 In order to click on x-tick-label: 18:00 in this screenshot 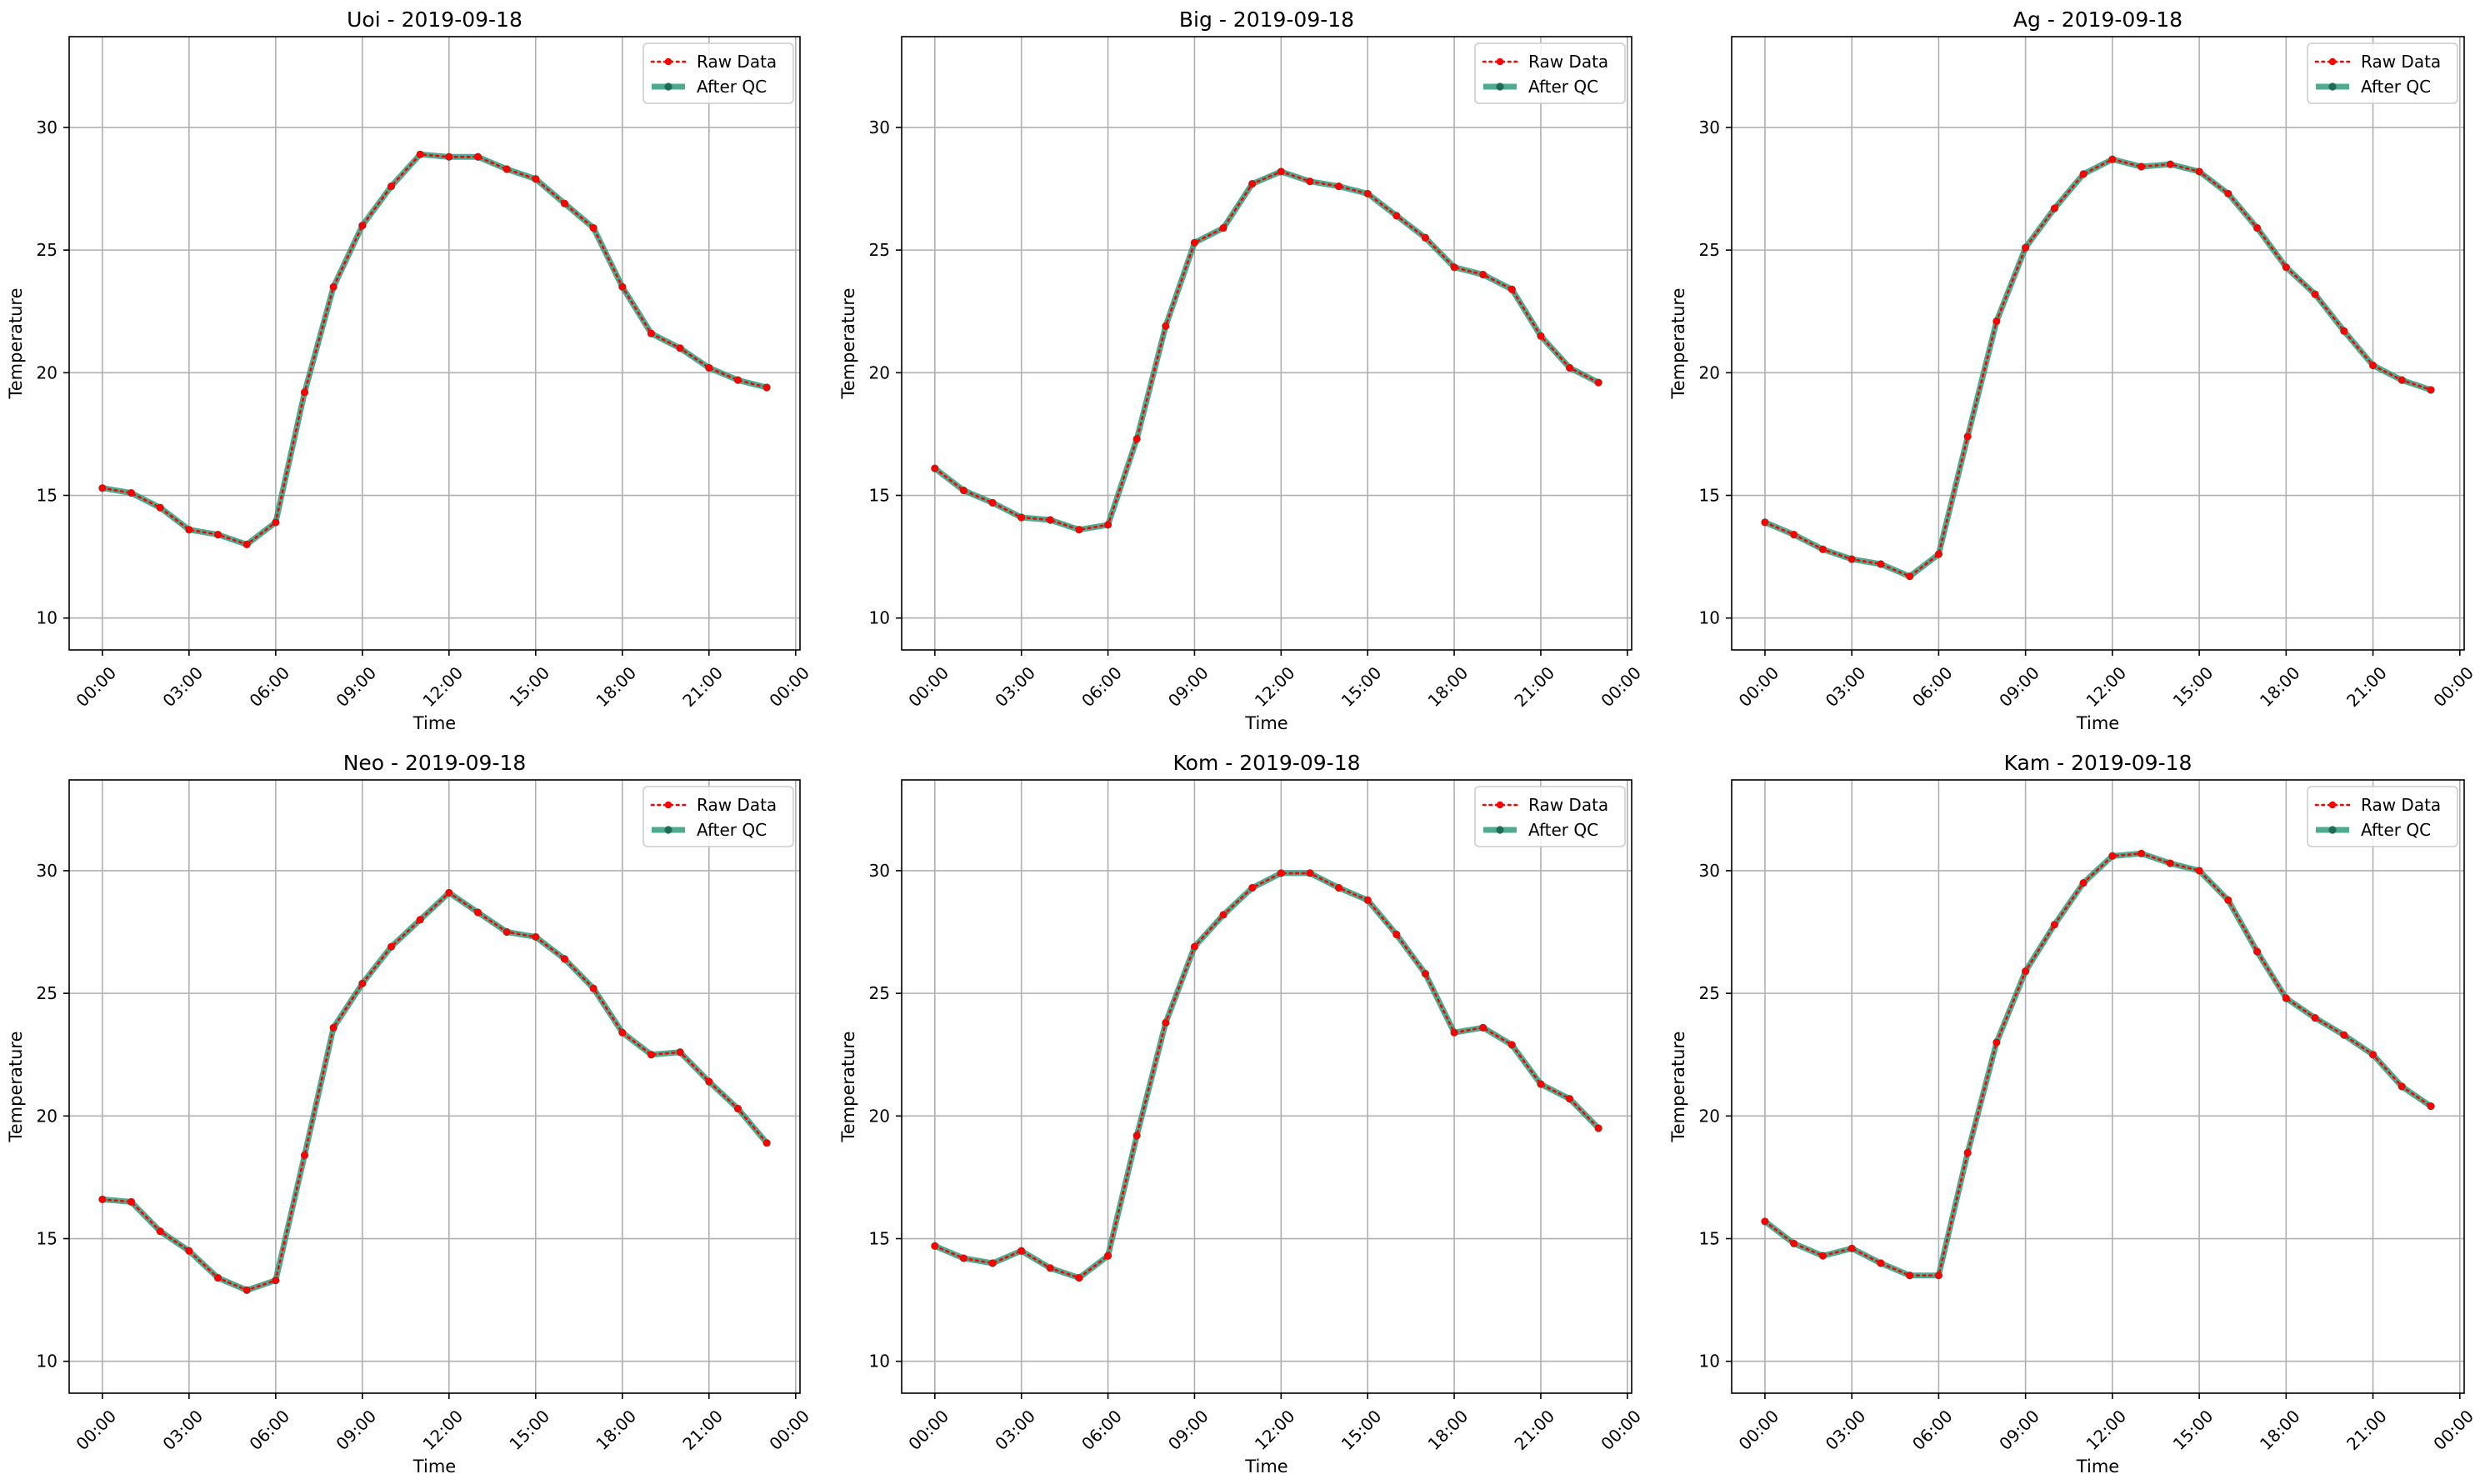, I will do `click(2280, 687)`.